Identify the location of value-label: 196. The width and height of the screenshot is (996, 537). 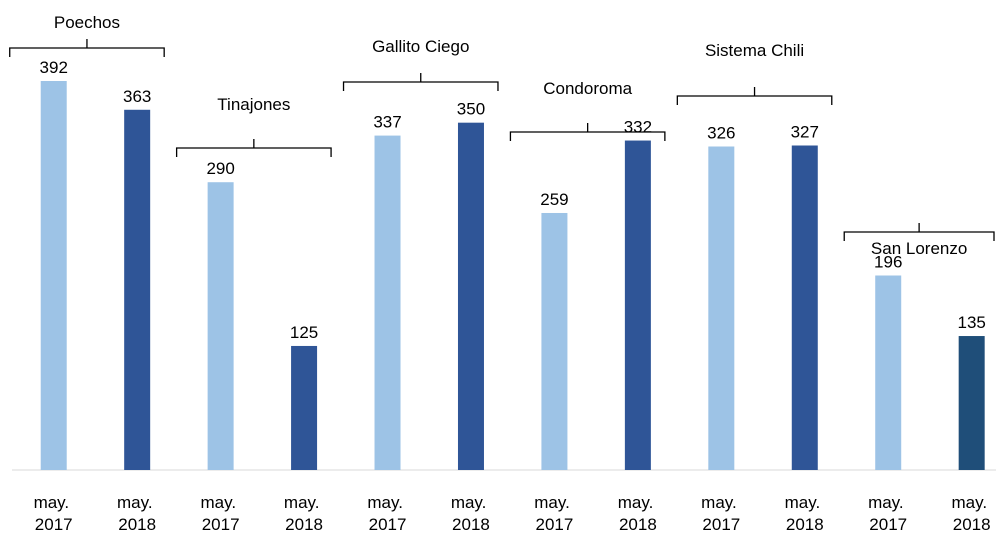
(888, 262).